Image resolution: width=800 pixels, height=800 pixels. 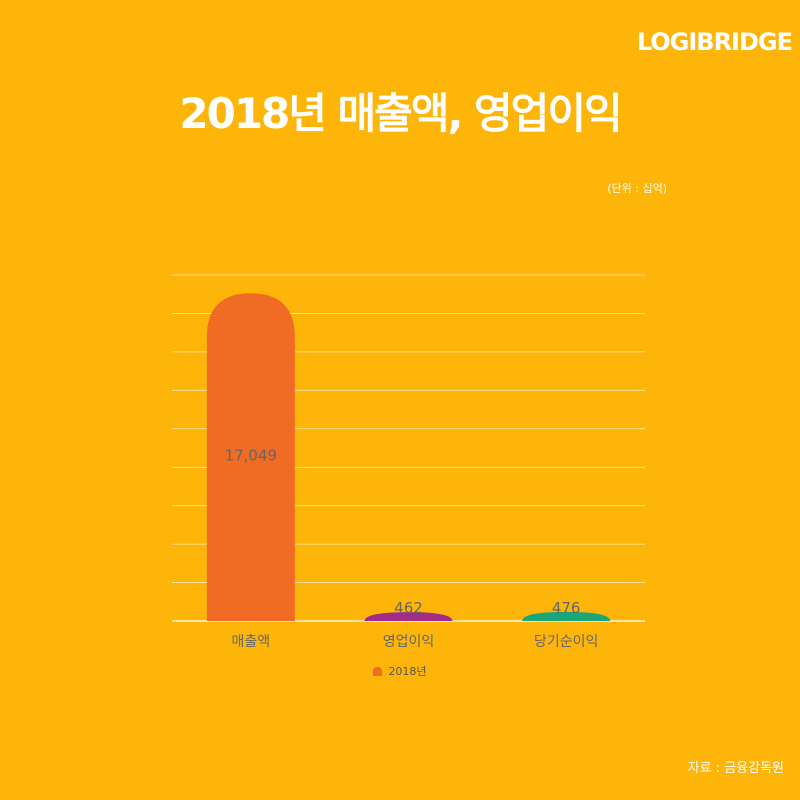 I want to click on legend: 2018년, so click(x=400, y=671).